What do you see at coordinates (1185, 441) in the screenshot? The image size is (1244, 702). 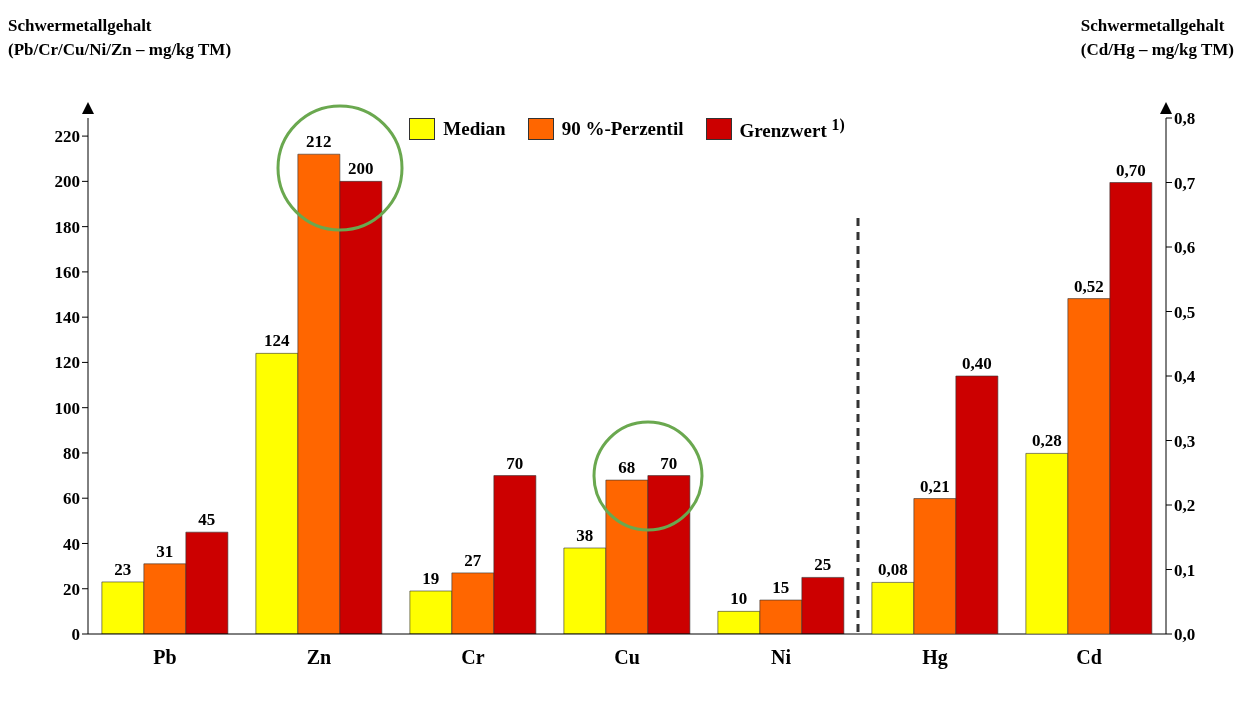 I see `y2-tick-label: 0,3` at bounding box center [1185, 441].